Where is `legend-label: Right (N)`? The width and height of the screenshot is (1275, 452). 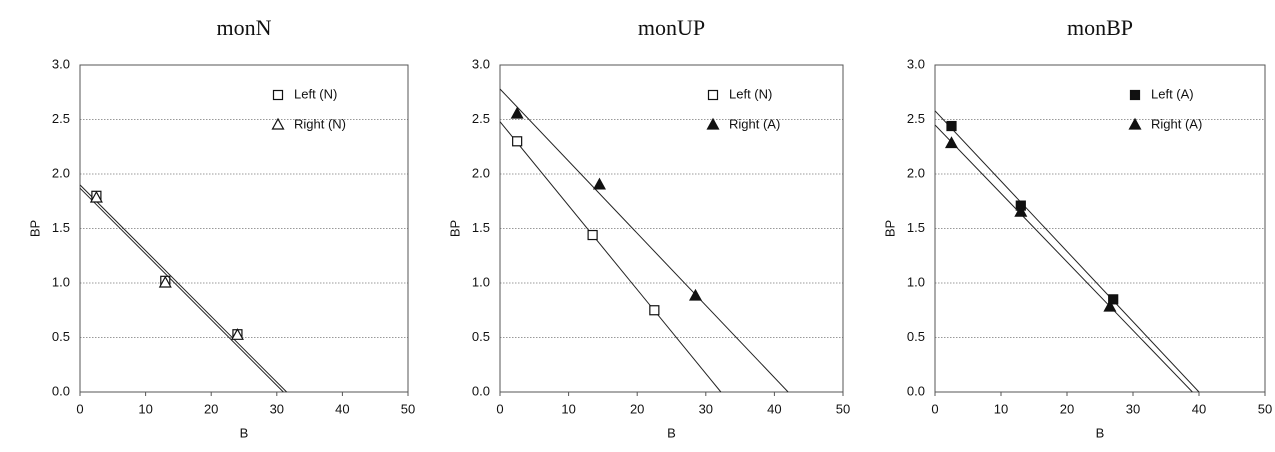 legend-label: Right (N) is located at coordinates (320, 123).